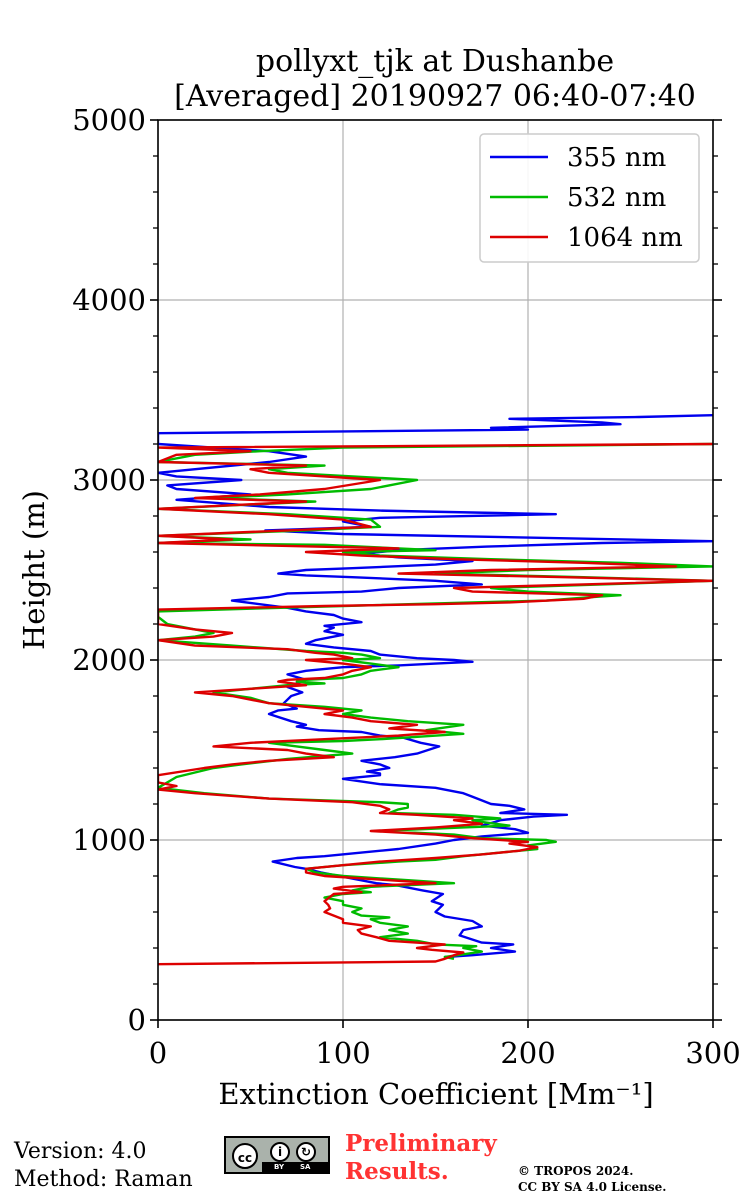  Describe the element at coordinates (109, 840) in the screenshot. I see `y-tick-label: 1000` at that location.